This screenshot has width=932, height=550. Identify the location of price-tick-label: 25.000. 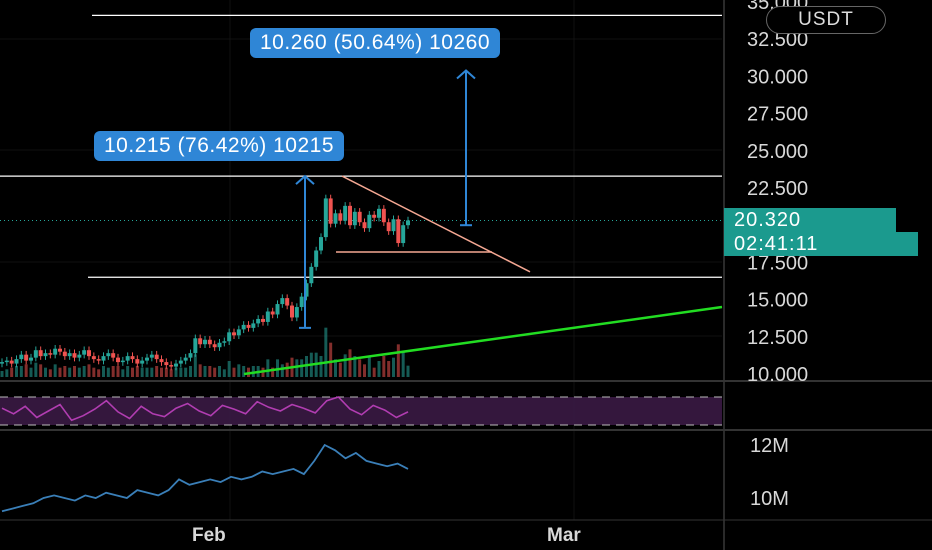
(777, 152).